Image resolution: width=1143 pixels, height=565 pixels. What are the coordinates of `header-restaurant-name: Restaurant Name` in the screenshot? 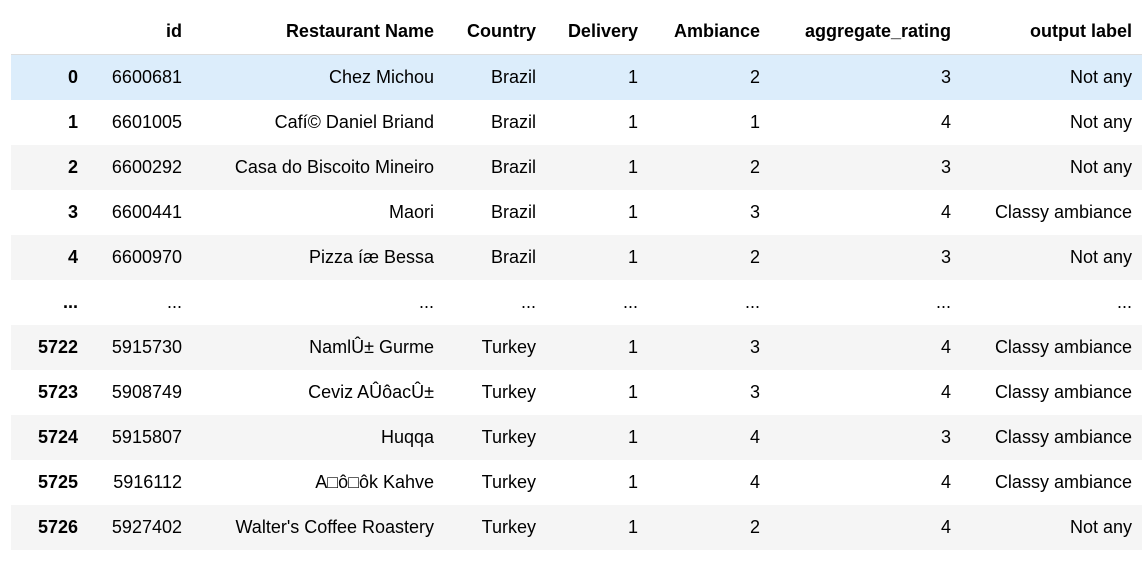 It's located at (318, 31).